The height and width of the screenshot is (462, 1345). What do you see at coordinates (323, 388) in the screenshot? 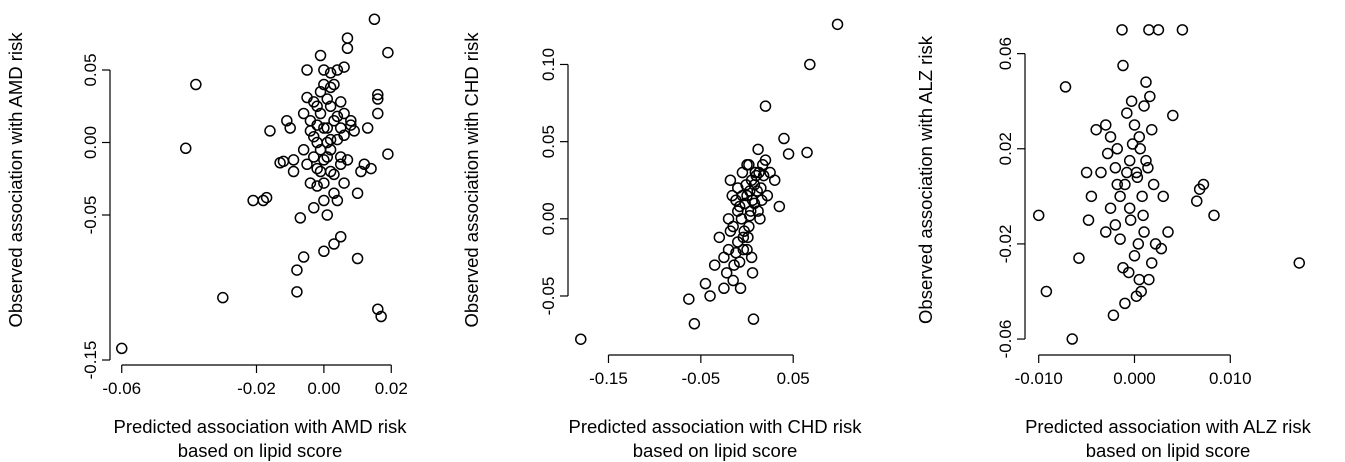
I see `x-tick-label: 0.00` at bounding box center [323, 388].